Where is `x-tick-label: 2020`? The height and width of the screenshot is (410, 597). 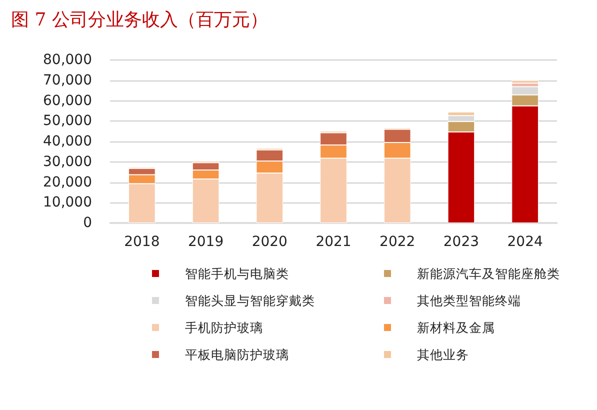
x-tick-label: 2020 is located at coordinates (270, 242).